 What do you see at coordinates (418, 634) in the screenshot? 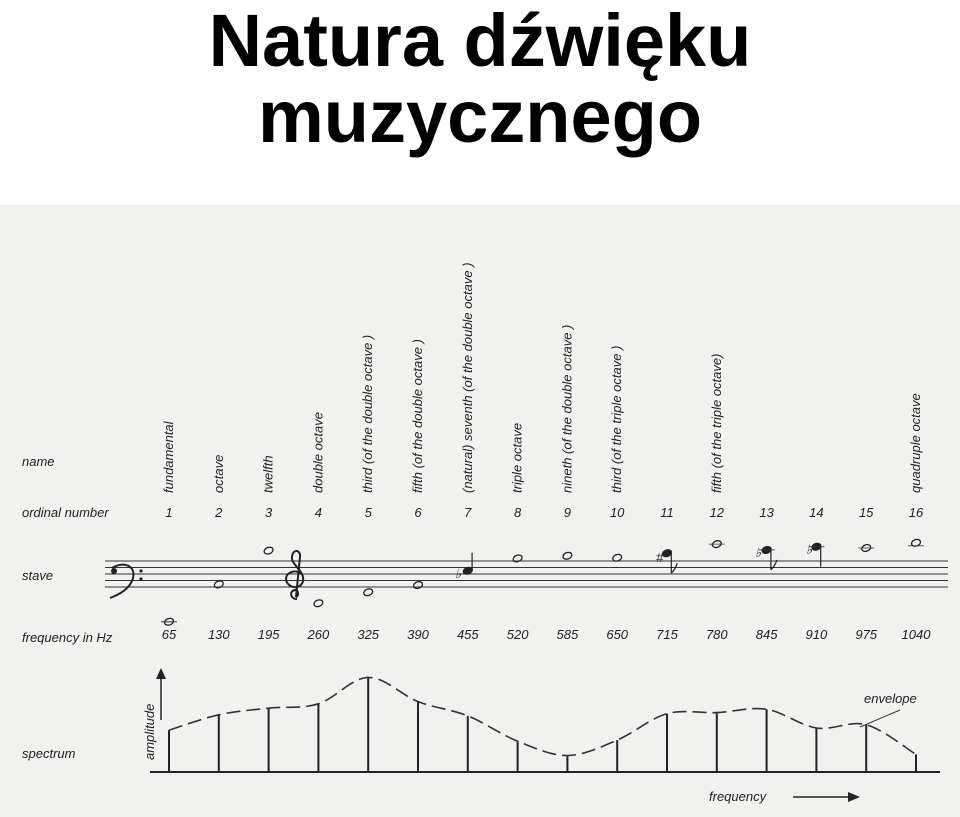
I see `frequency-value-6: 390` at bounding box center [418, 634].